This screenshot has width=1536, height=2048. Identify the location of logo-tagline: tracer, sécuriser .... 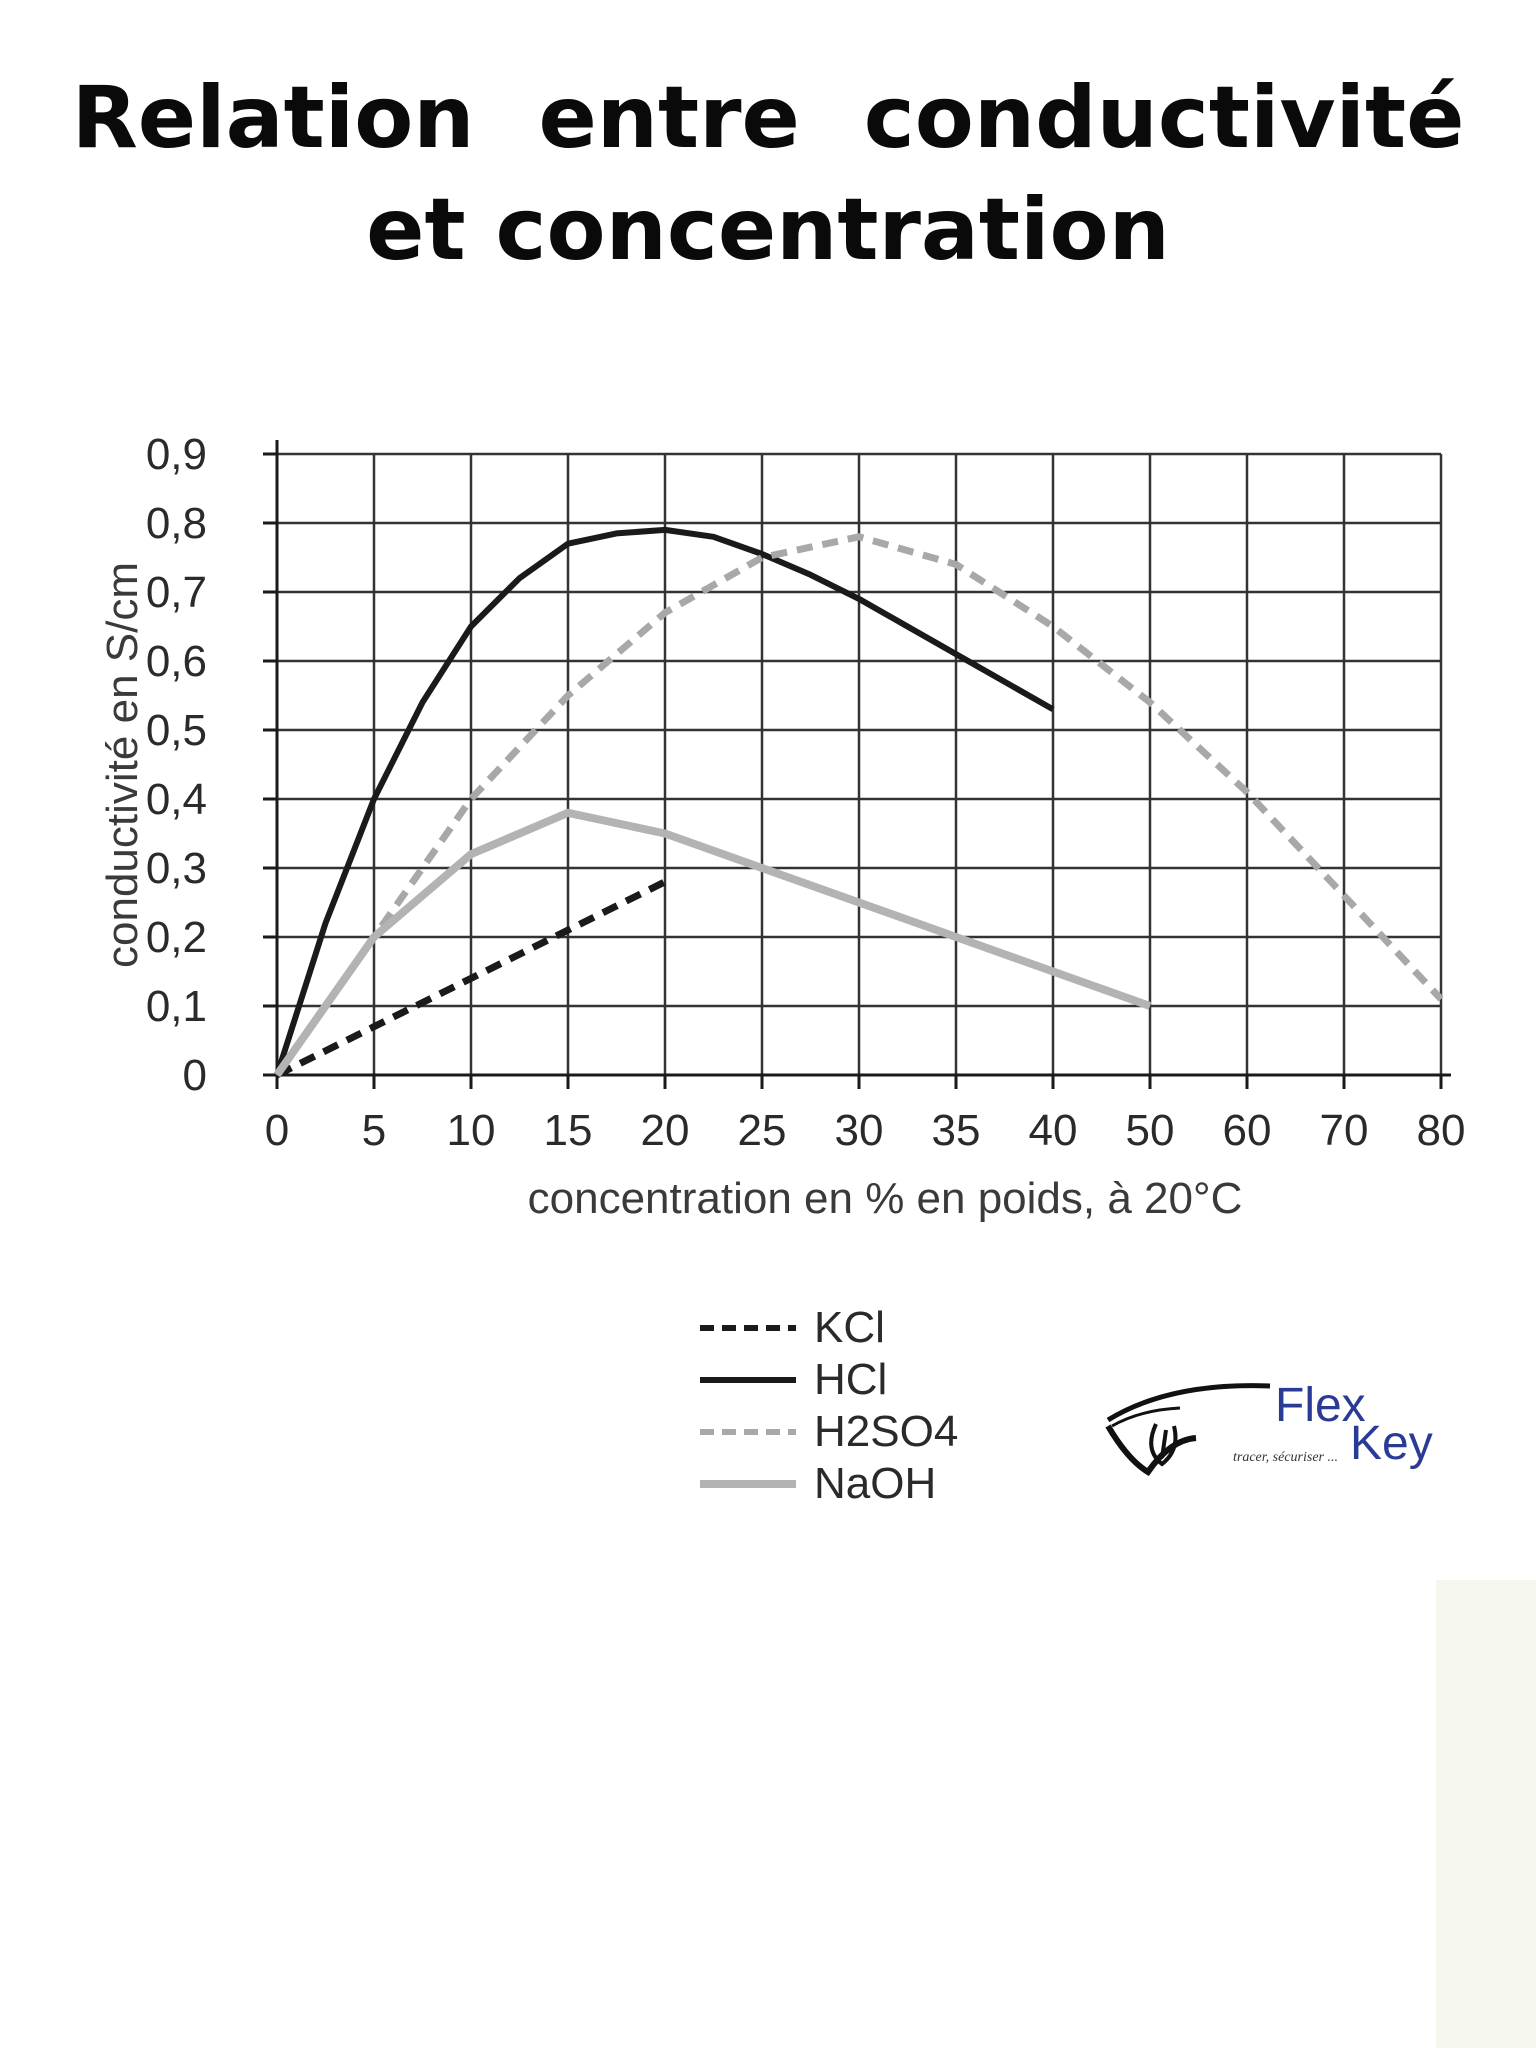
(1285, 1457).